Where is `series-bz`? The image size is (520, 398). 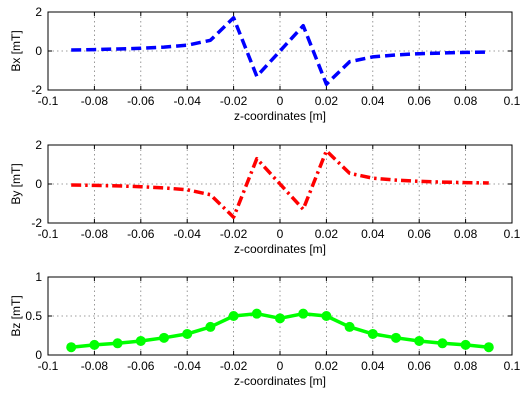 series-bz is located at coordinates (280, 330).